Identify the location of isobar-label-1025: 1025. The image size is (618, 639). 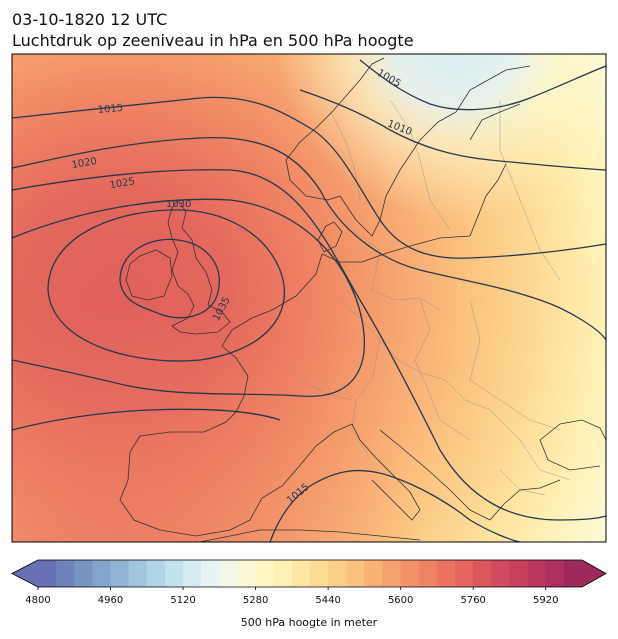
(122, 183).